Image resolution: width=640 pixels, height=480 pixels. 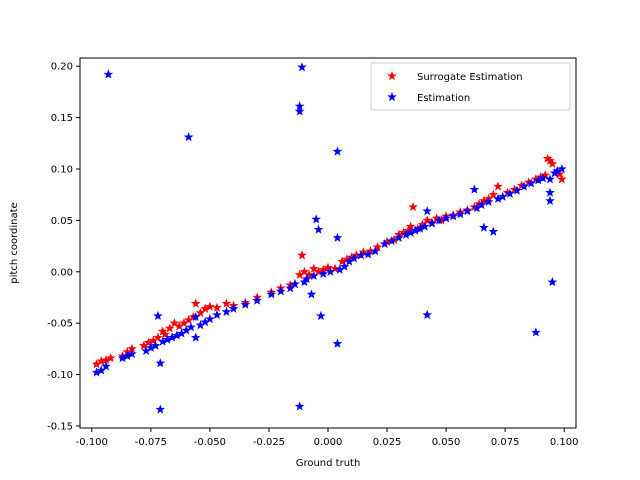 I want to click on x-tick-label: 0.025, so click(x=387, y=442).